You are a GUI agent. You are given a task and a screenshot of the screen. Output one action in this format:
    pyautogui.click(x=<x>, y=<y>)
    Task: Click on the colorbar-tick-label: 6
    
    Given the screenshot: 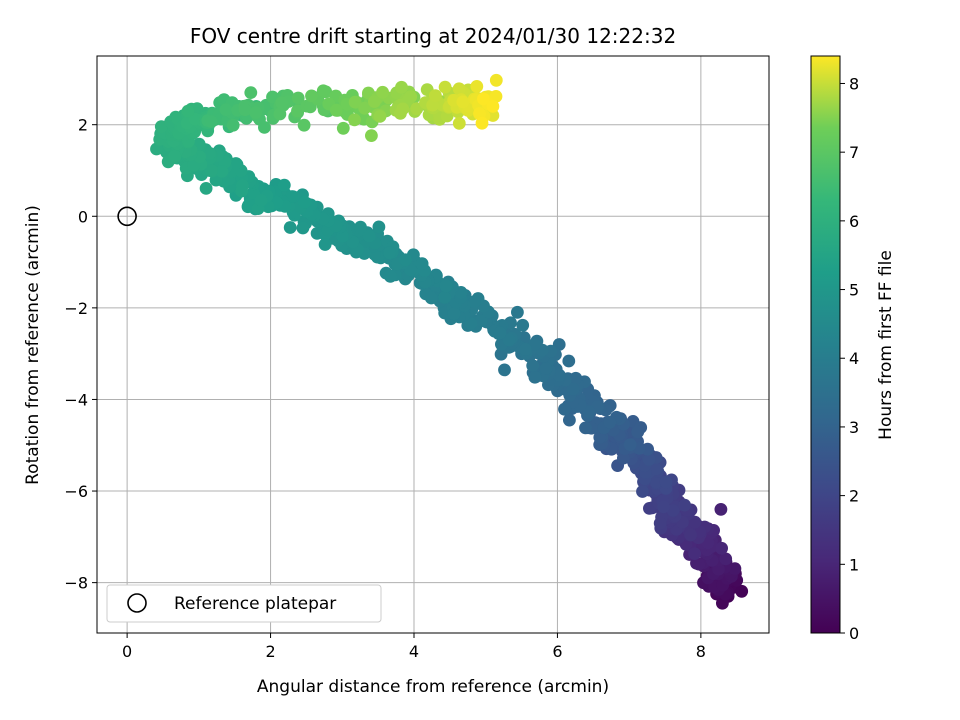 What is the action you would take?
    pyautogui.click(x=854, y=221)
    